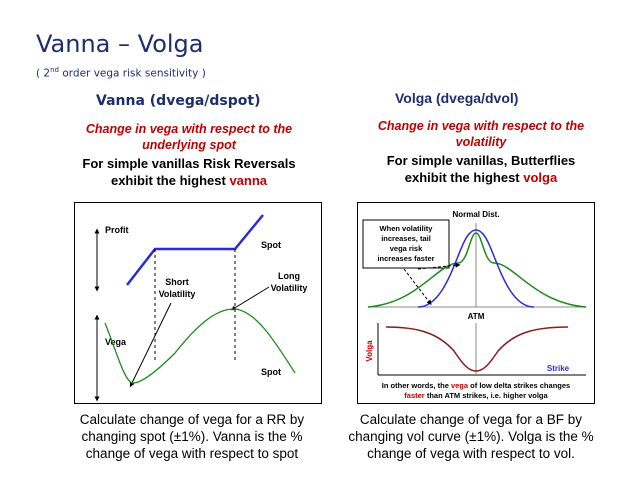 This screenshot has width=638, height=479. Describe the element at coordinates (369, 351) in the screenshot. I see `volga-axis-label: Volga` at that location.